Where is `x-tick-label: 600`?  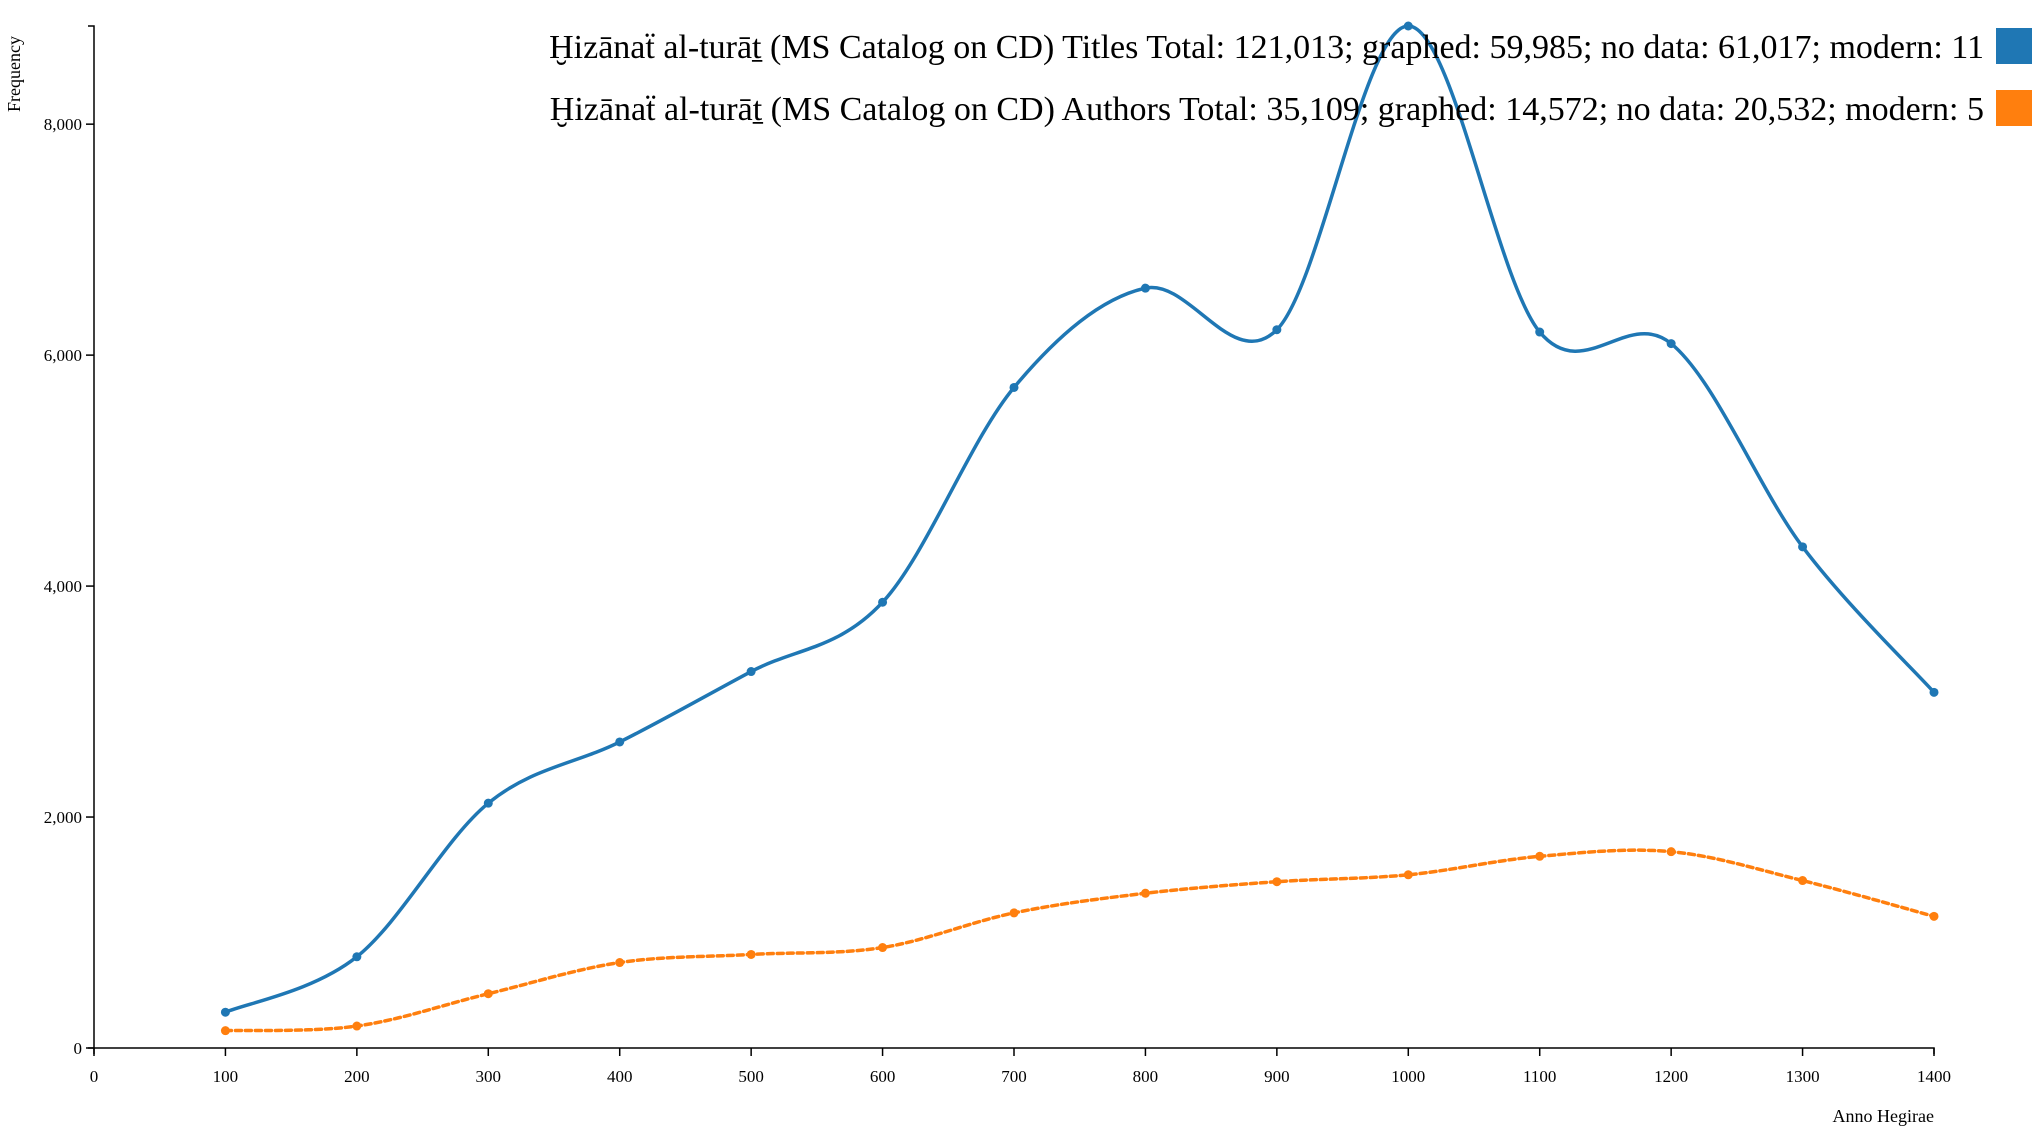
x-tick-label: 600 is located at coordinates (883, 1076).